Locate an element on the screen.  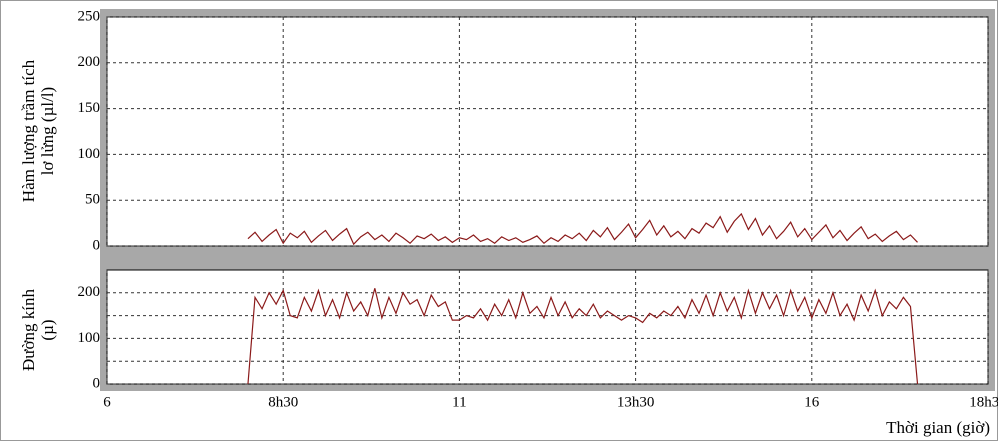
x-tick-label: 8h30 is located at coordinates (283, 402).